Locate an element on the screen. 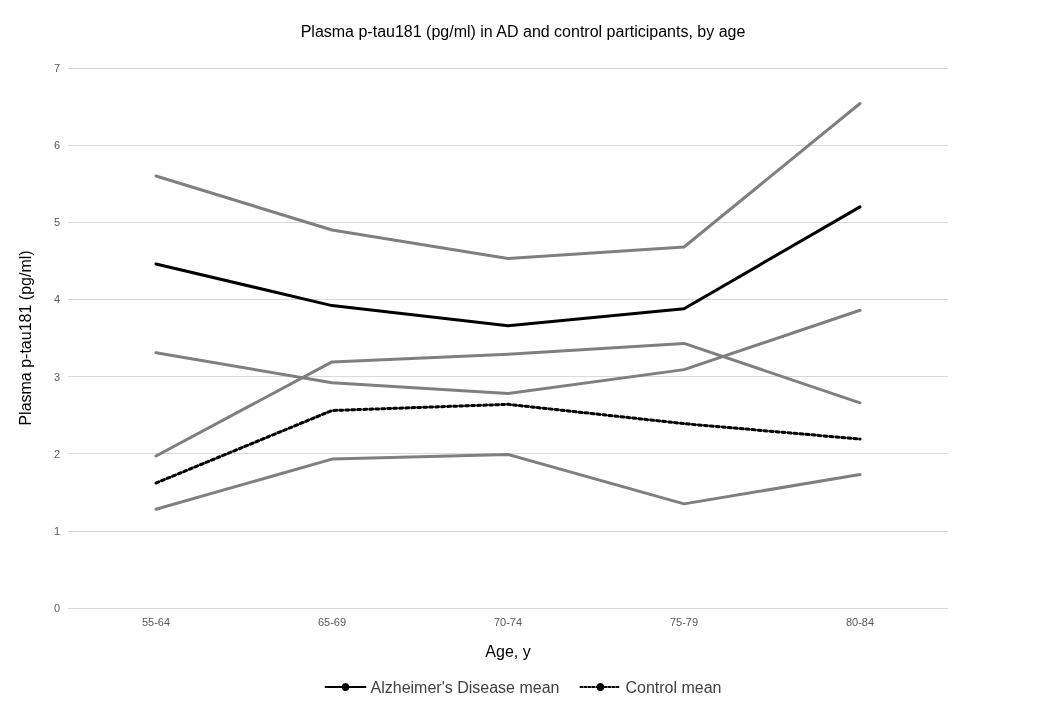  y-tick-label: 2 is located at coordinates (56, 453).